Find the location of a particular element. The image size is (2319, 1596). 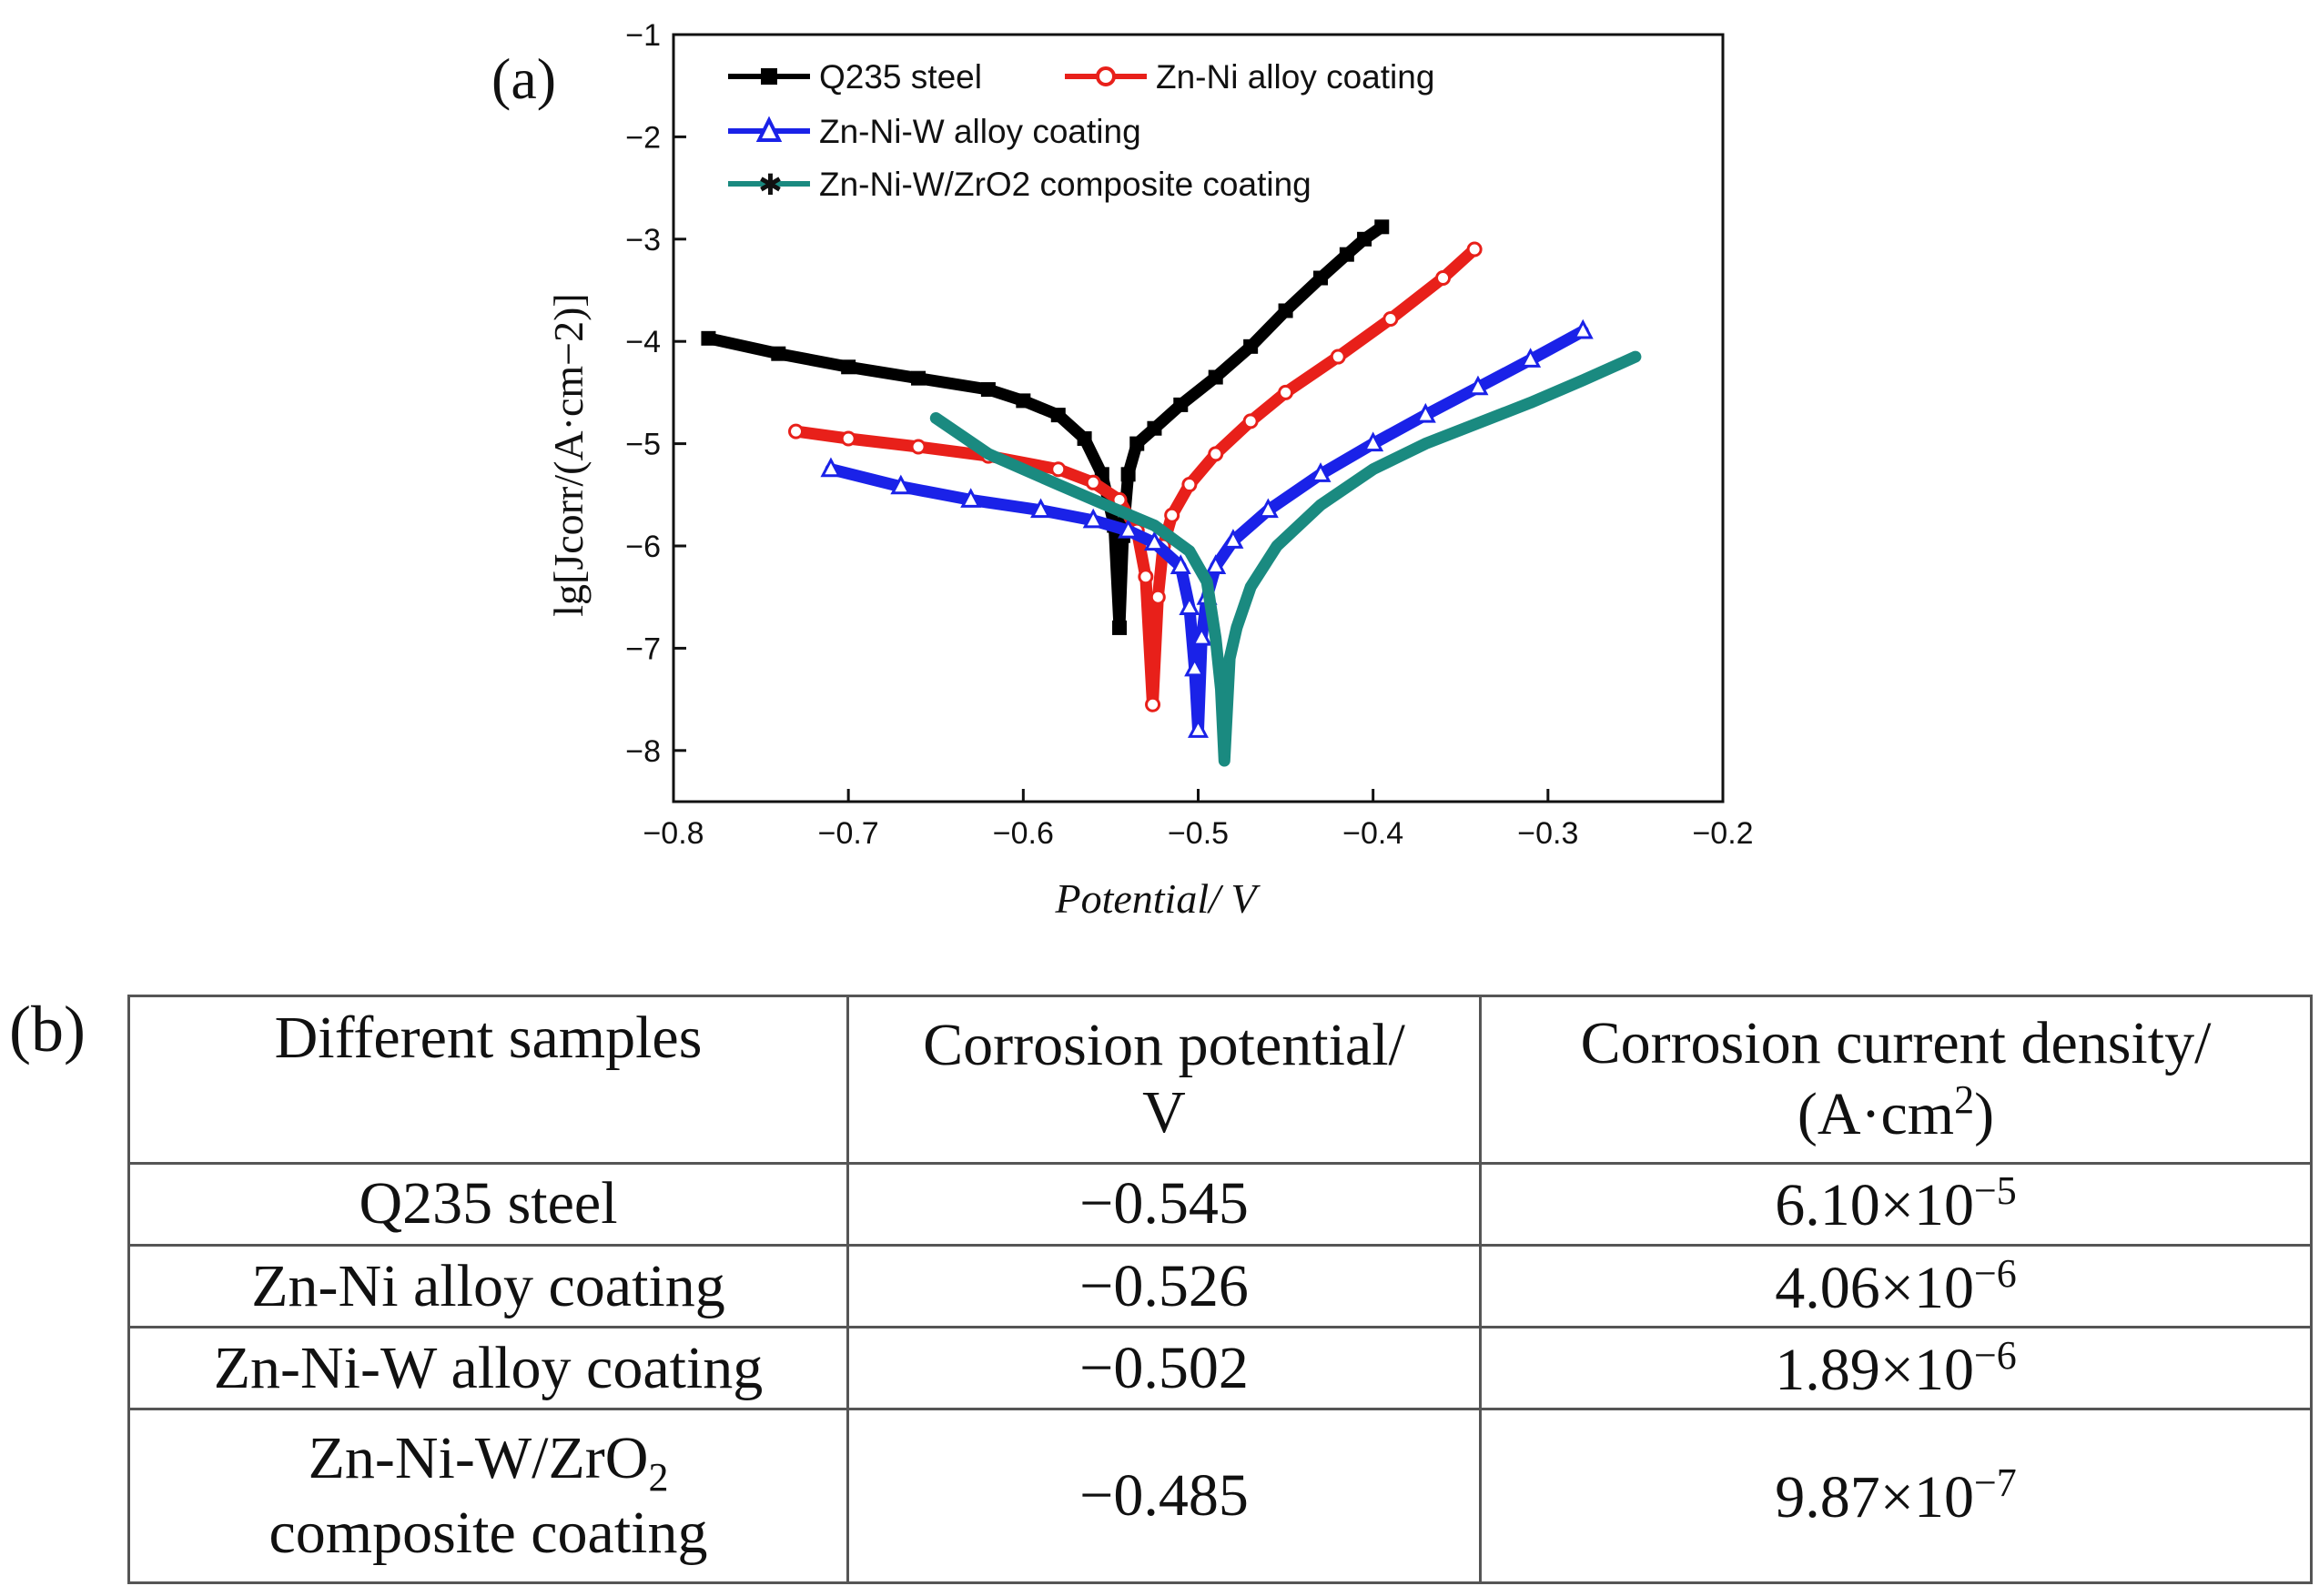

density-cell: 1.89×10−6 is located at coordinates (1896, 1368).